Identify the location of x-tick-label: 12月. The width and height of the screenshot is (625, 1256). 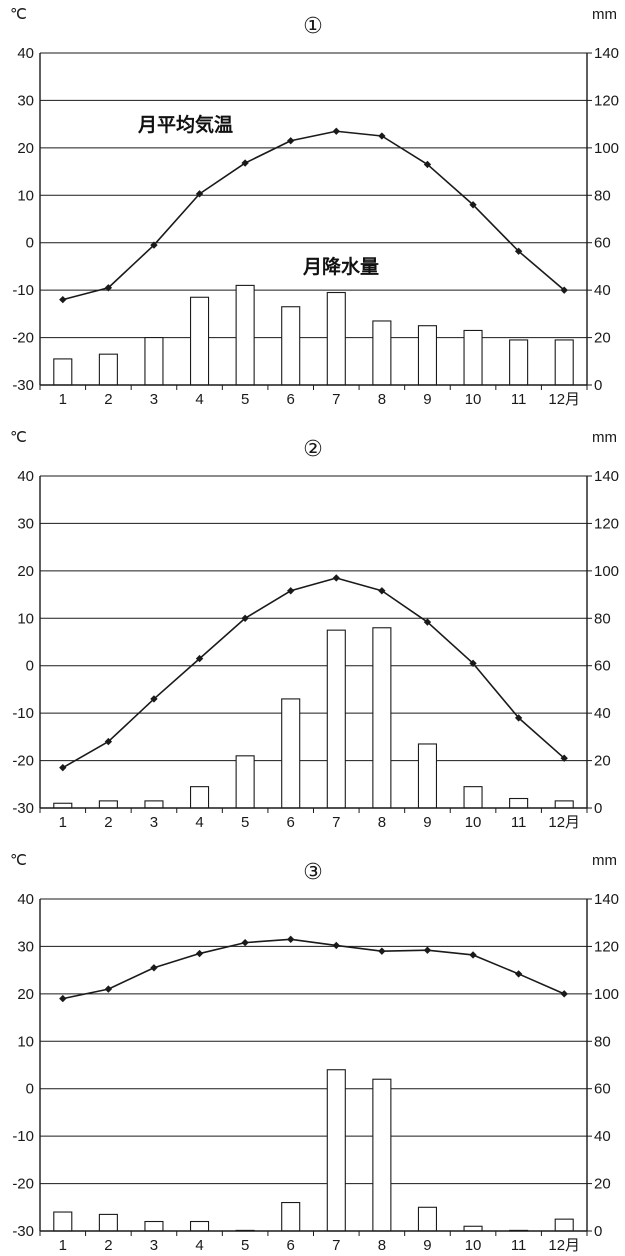
(564, 399).